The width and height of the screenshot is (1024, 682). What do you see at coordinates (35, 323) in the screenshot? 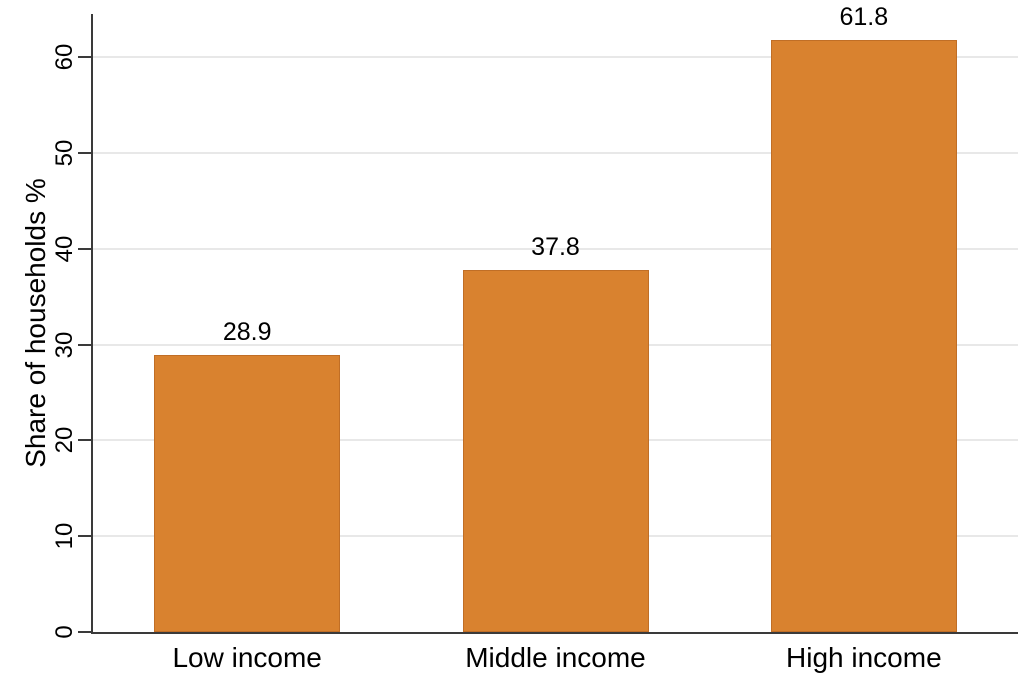
I see `y-axis-title: Share of households %` at bounding box center [35, 323].